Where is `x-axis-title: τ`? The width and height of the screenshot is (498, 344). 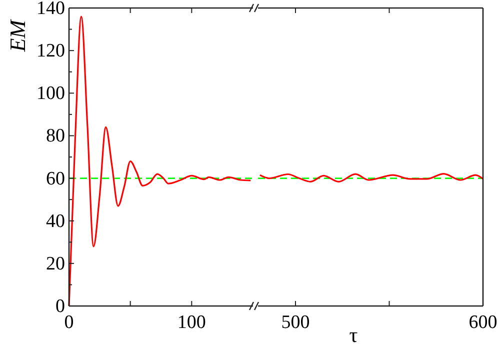
x-axis-title: τ is located at coordinates (353, 333).